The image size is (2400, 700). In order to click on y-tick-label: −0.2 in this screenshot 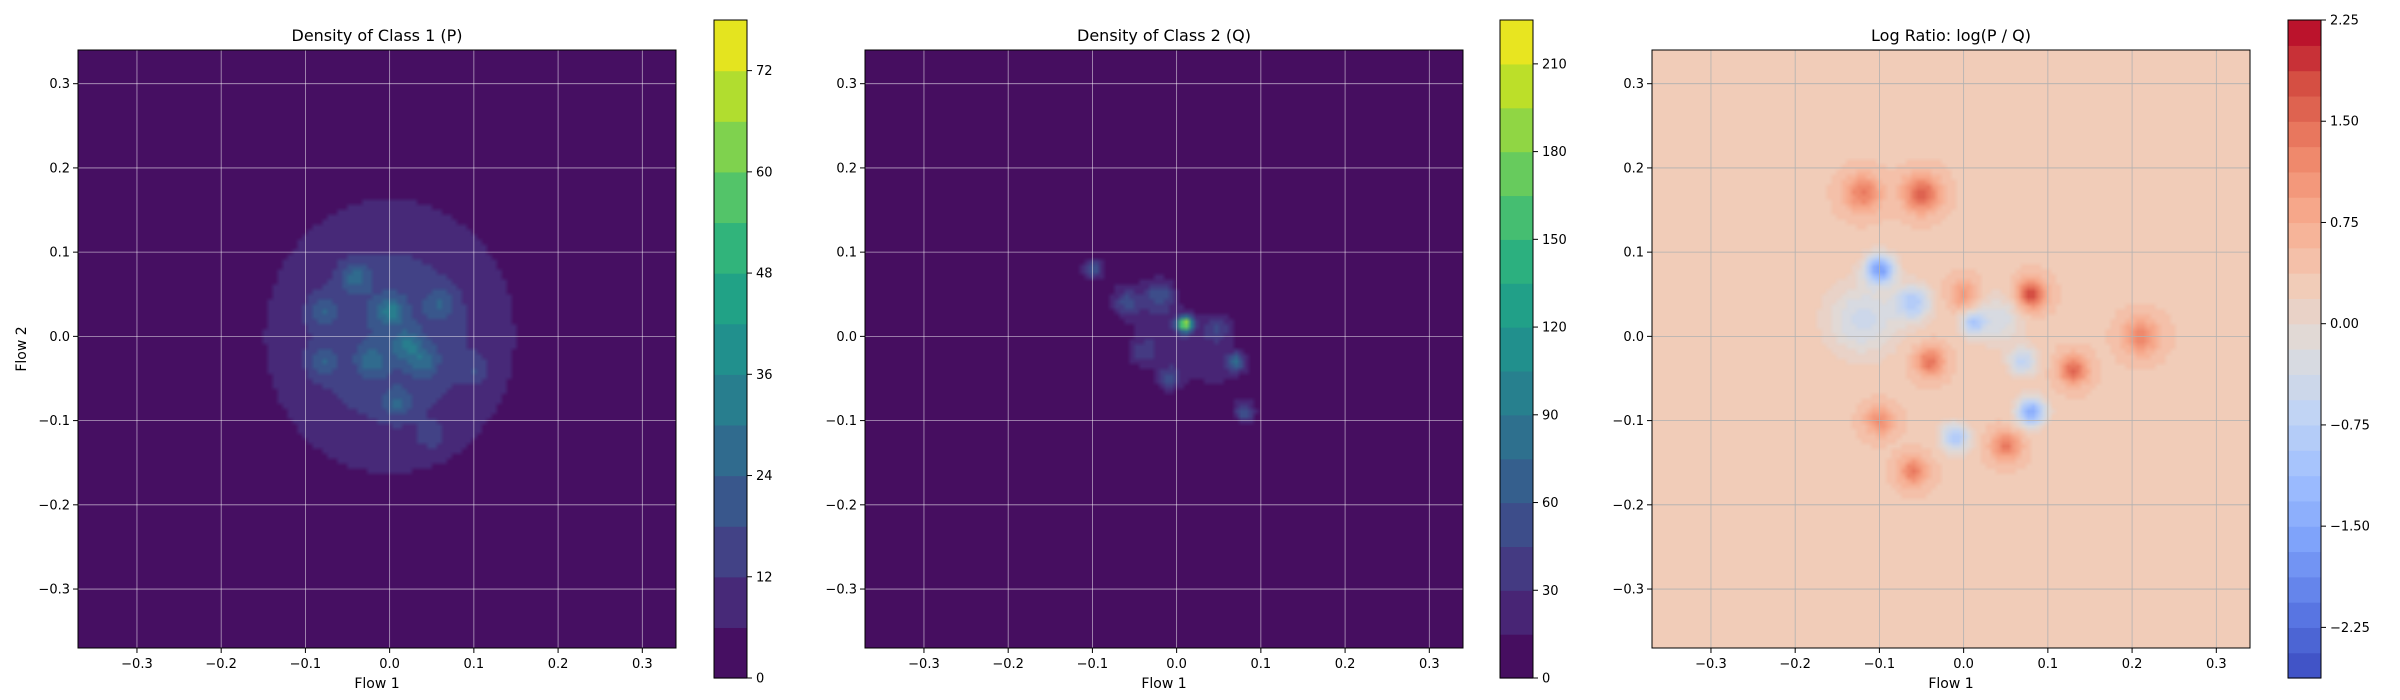, I will do `click(1628, 505)`.